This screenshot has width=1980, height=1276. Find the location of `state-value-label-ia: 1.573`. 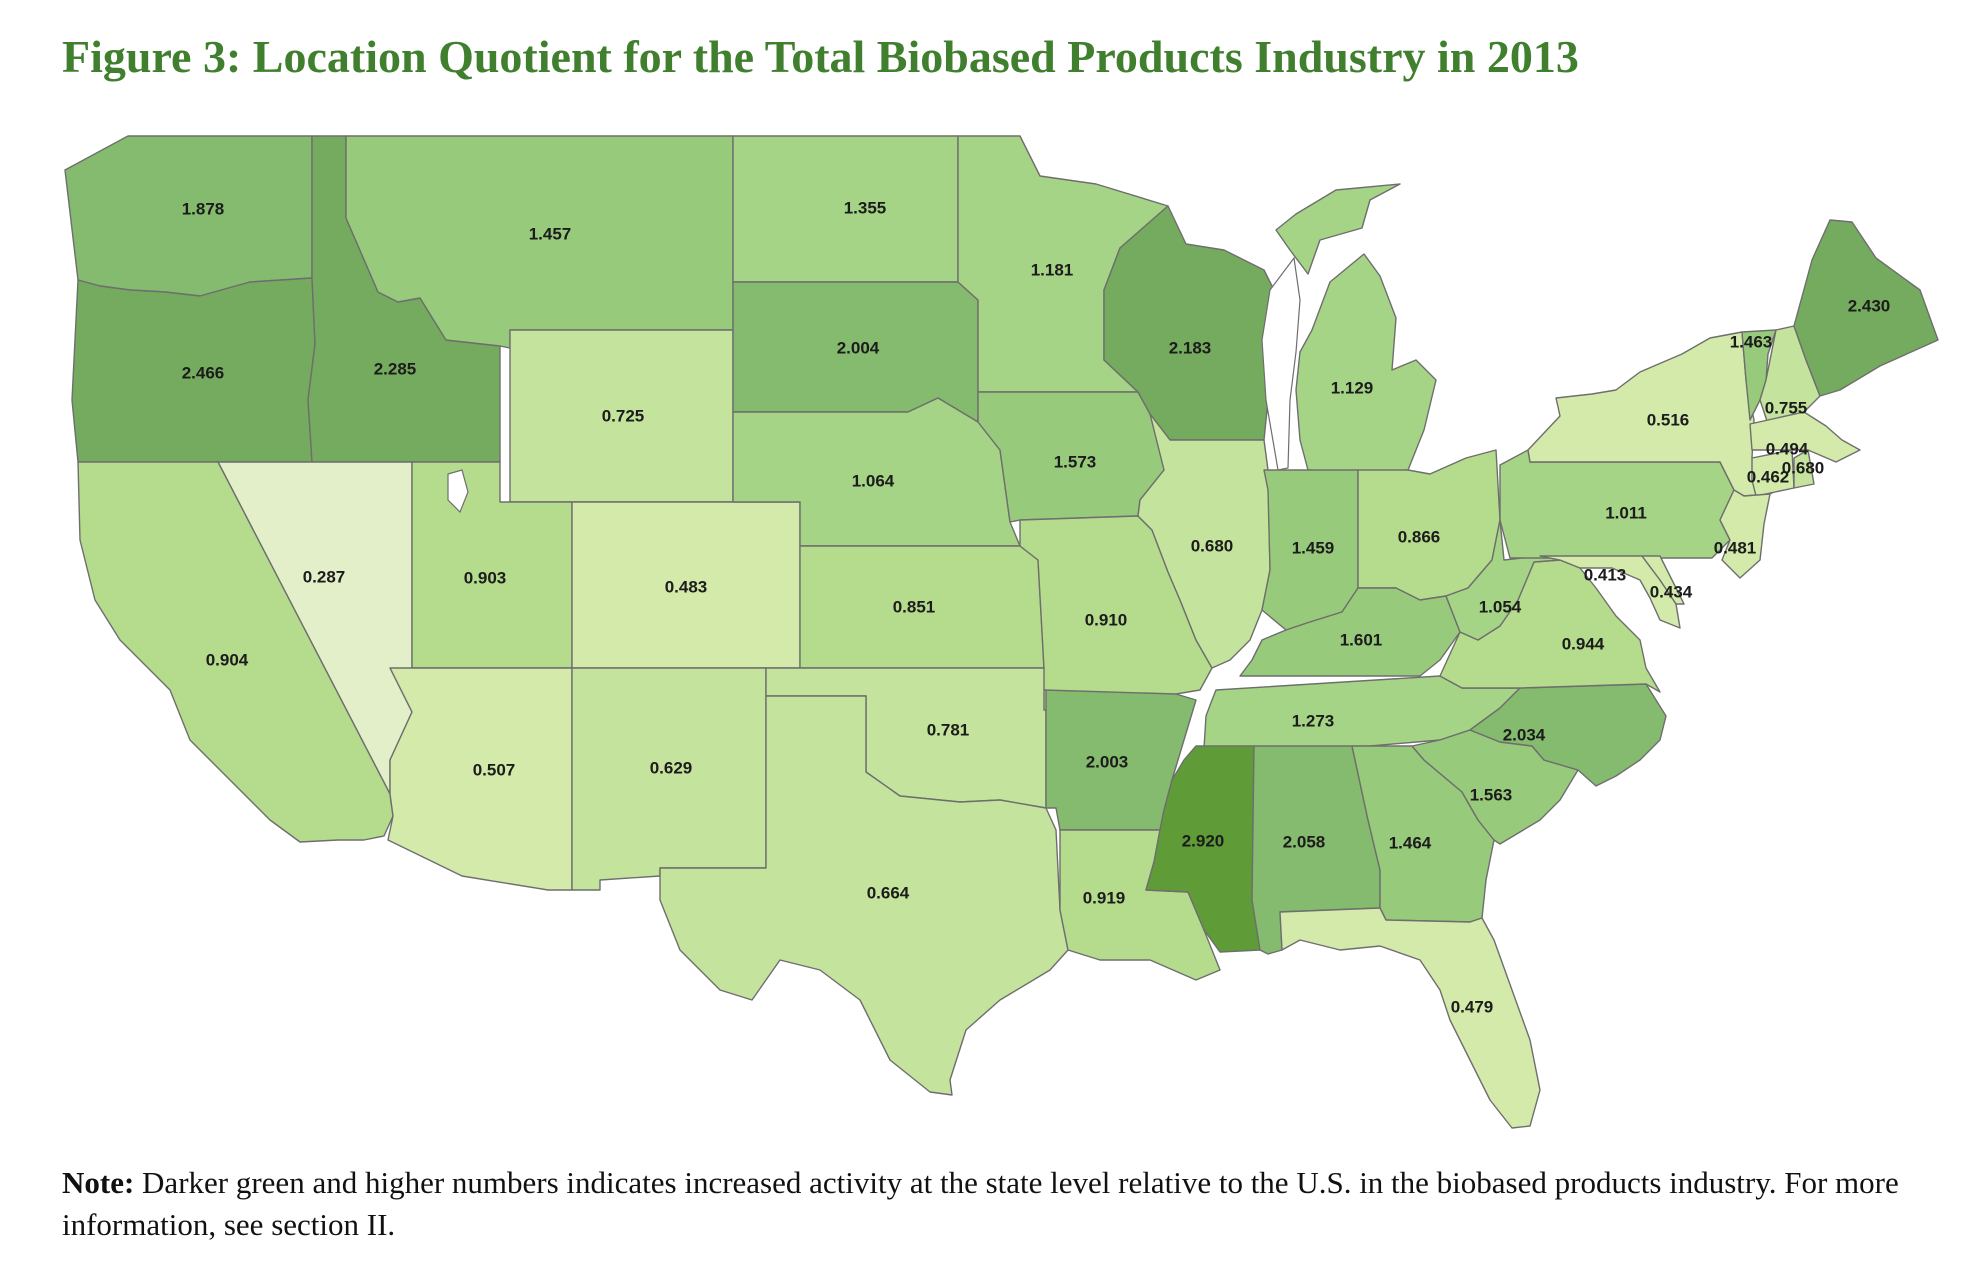

state-value-label-ia: 1.573 is located at coordinates (1075, 462).